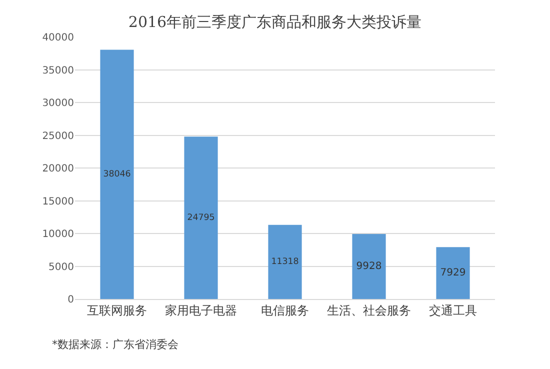 This screenshot has height=369, width=550. What do you see at coordinates (117, 310) in the screenshot?
I see `x-tick-label: 互联网服务` at bounding box center [117, 310].